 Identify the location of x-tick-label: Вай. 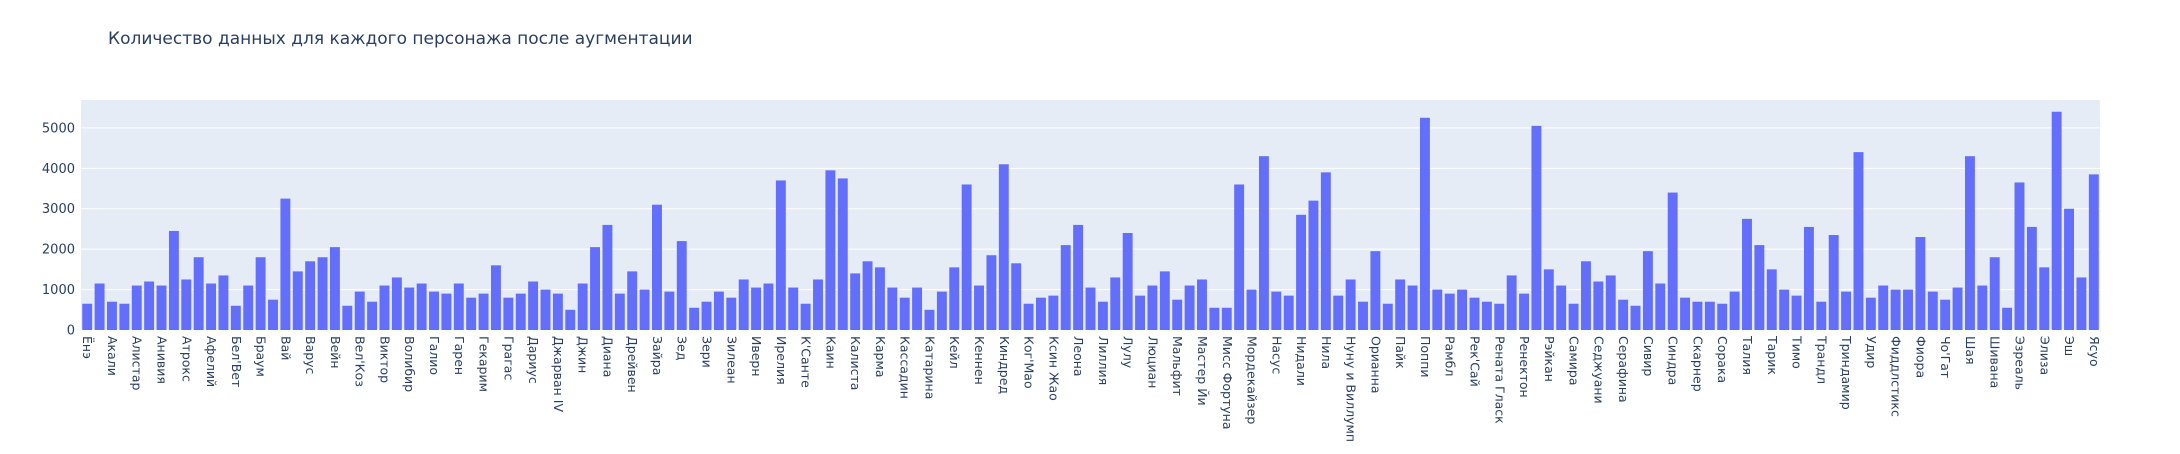
(285, 348).